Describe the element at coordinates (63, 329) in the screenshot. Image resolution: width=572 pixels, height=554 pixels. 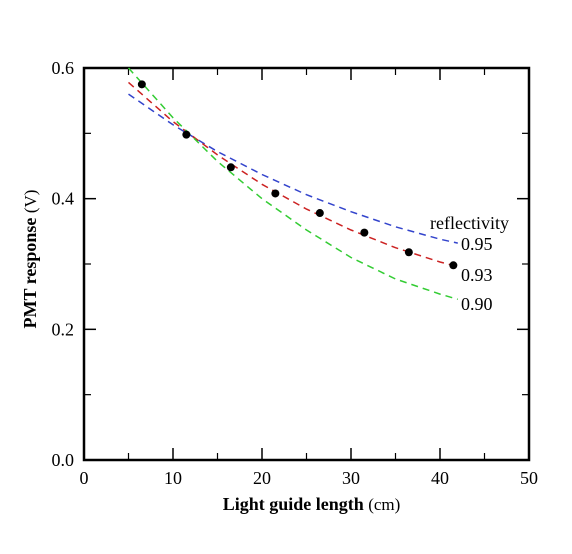
I see `y-tick-label: 0.2` at that location.